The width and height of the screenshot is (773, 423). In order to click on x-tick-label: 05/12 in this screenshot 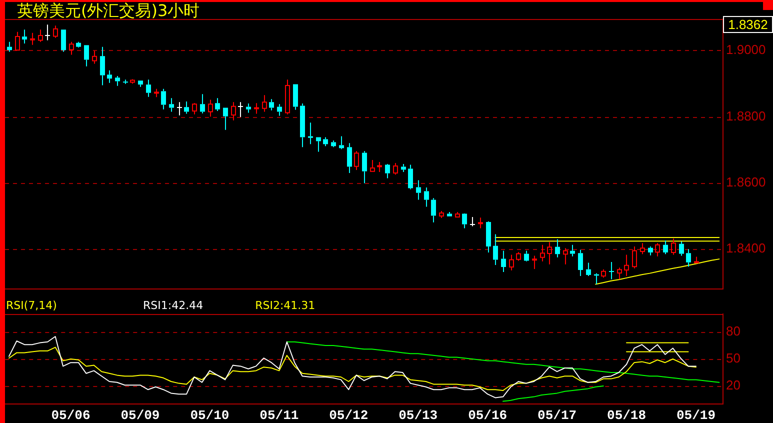, I will do `click(348, 415)`.